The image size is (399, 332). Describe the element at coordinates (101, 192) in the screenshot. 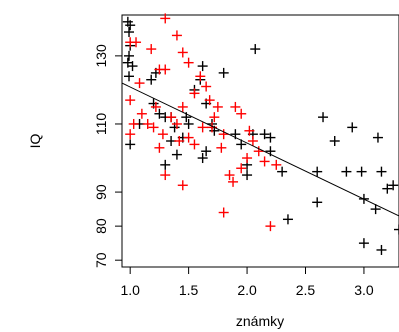

I see `y-tick-label: 90` at that location.